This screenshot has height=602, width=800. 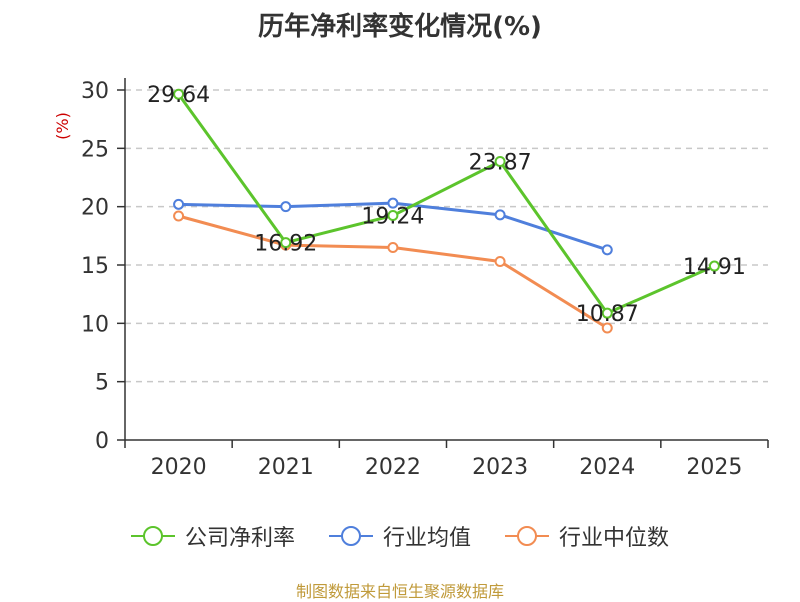 I want to click on chart-title: 历年净利率变化情况(%), so click(x=400, y=27).